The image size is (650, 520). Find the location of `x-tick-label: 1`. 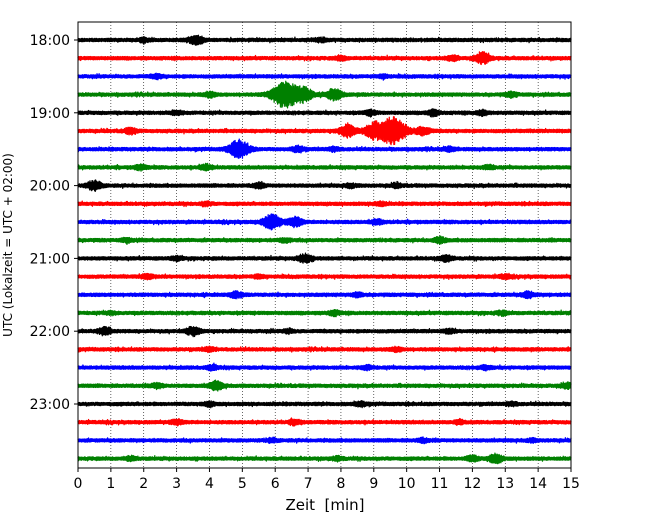

x-tick-label: 1 is located at coordinates (110, 484).